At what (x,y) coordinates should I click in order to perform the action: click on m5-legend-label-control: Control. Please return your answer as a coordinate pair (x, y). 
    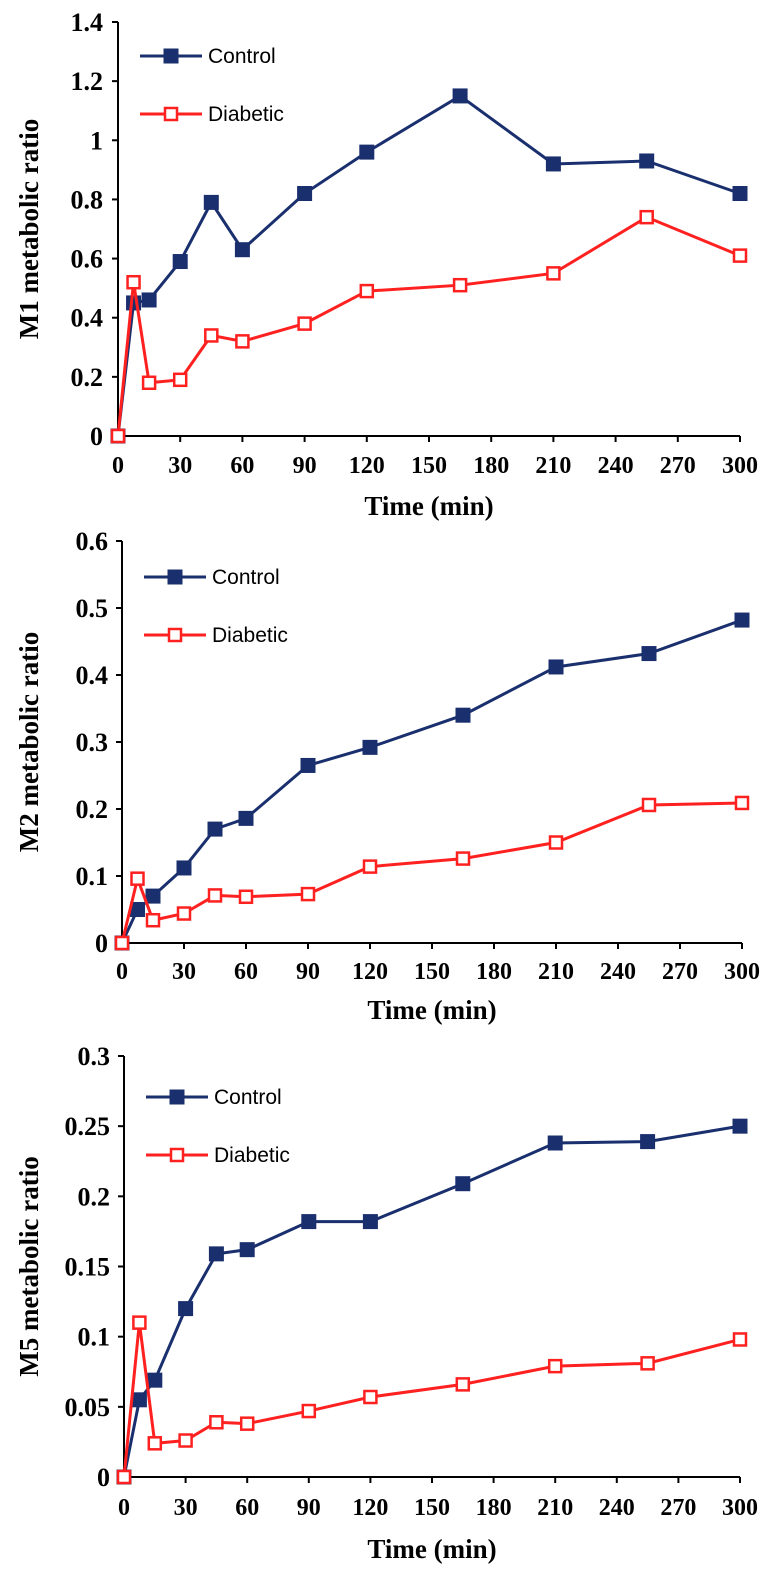
    Looking at the image, I should click on (248, 1097).